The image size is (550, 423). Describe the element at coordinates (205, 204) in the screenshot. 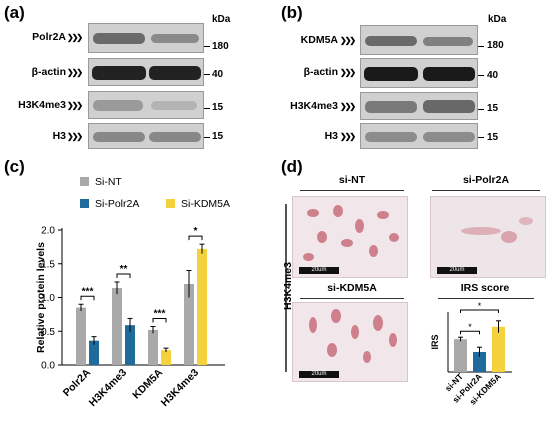

I see `legend-label: Si-KDM5A` at that location.